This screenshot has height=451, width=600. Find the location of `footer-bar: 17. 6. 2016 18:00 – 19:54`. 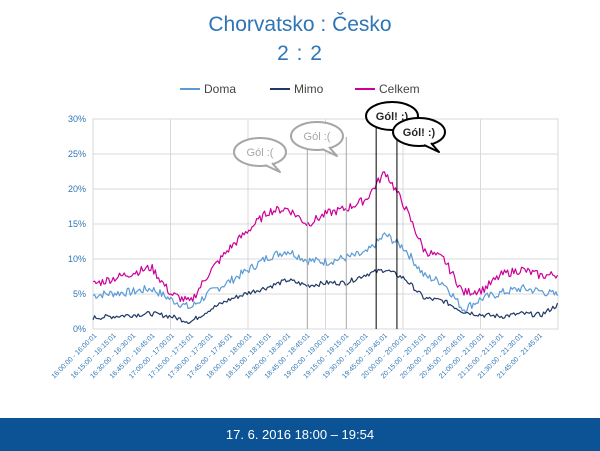

footer-bar: 17. 6. 2016 18:00 – 19:54 is located at coordinates (300, 434).